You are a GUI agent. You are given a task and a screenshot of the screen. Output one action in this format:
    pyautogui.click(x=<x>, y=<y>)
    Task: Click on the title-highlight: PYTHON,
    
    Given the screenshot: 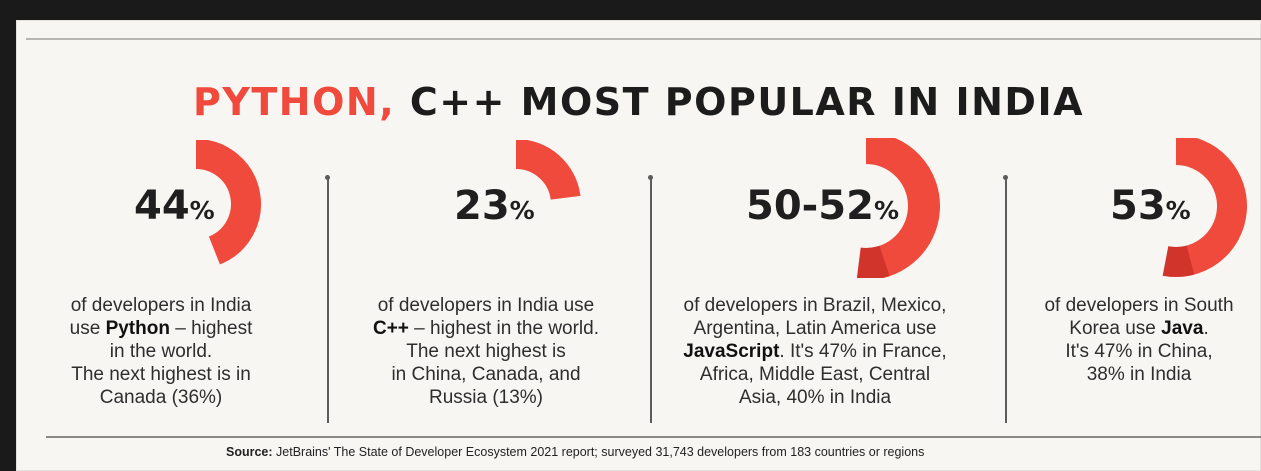 What is the action you would take?
    pyautogui.click(x=294, y=102)
    